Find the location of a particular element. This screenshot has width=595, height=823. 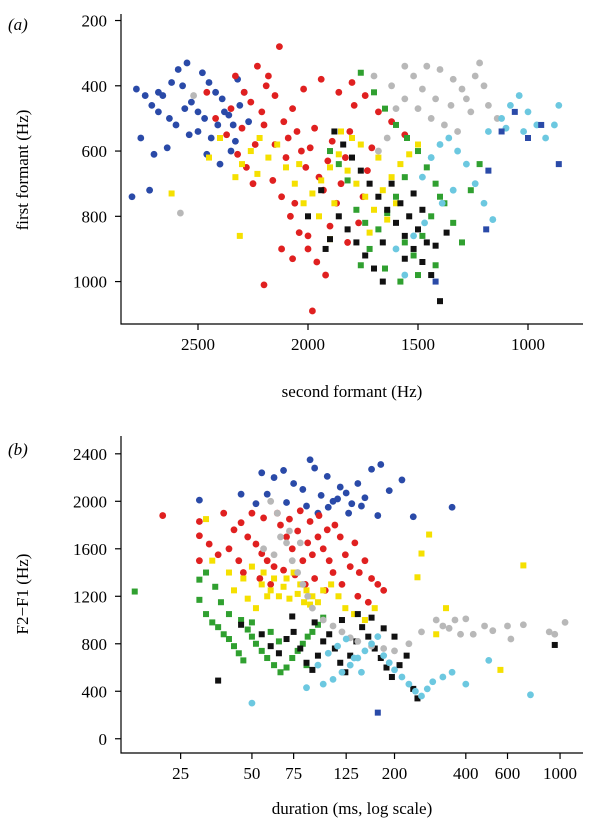

panel-b-x-tick-label: 1000 is located at coordinates (560, 773).